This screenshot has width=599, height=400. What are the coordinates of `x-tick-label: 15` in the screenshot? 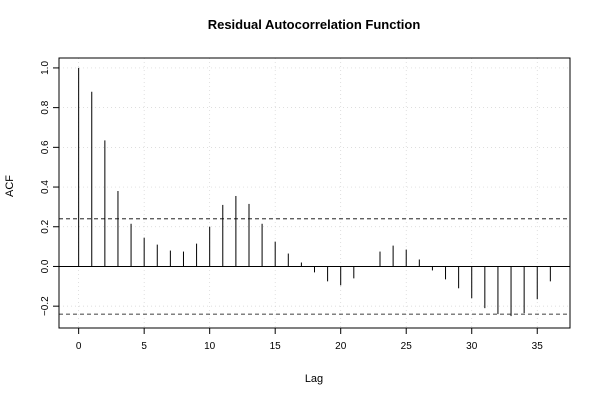 It's located at (276, 346).